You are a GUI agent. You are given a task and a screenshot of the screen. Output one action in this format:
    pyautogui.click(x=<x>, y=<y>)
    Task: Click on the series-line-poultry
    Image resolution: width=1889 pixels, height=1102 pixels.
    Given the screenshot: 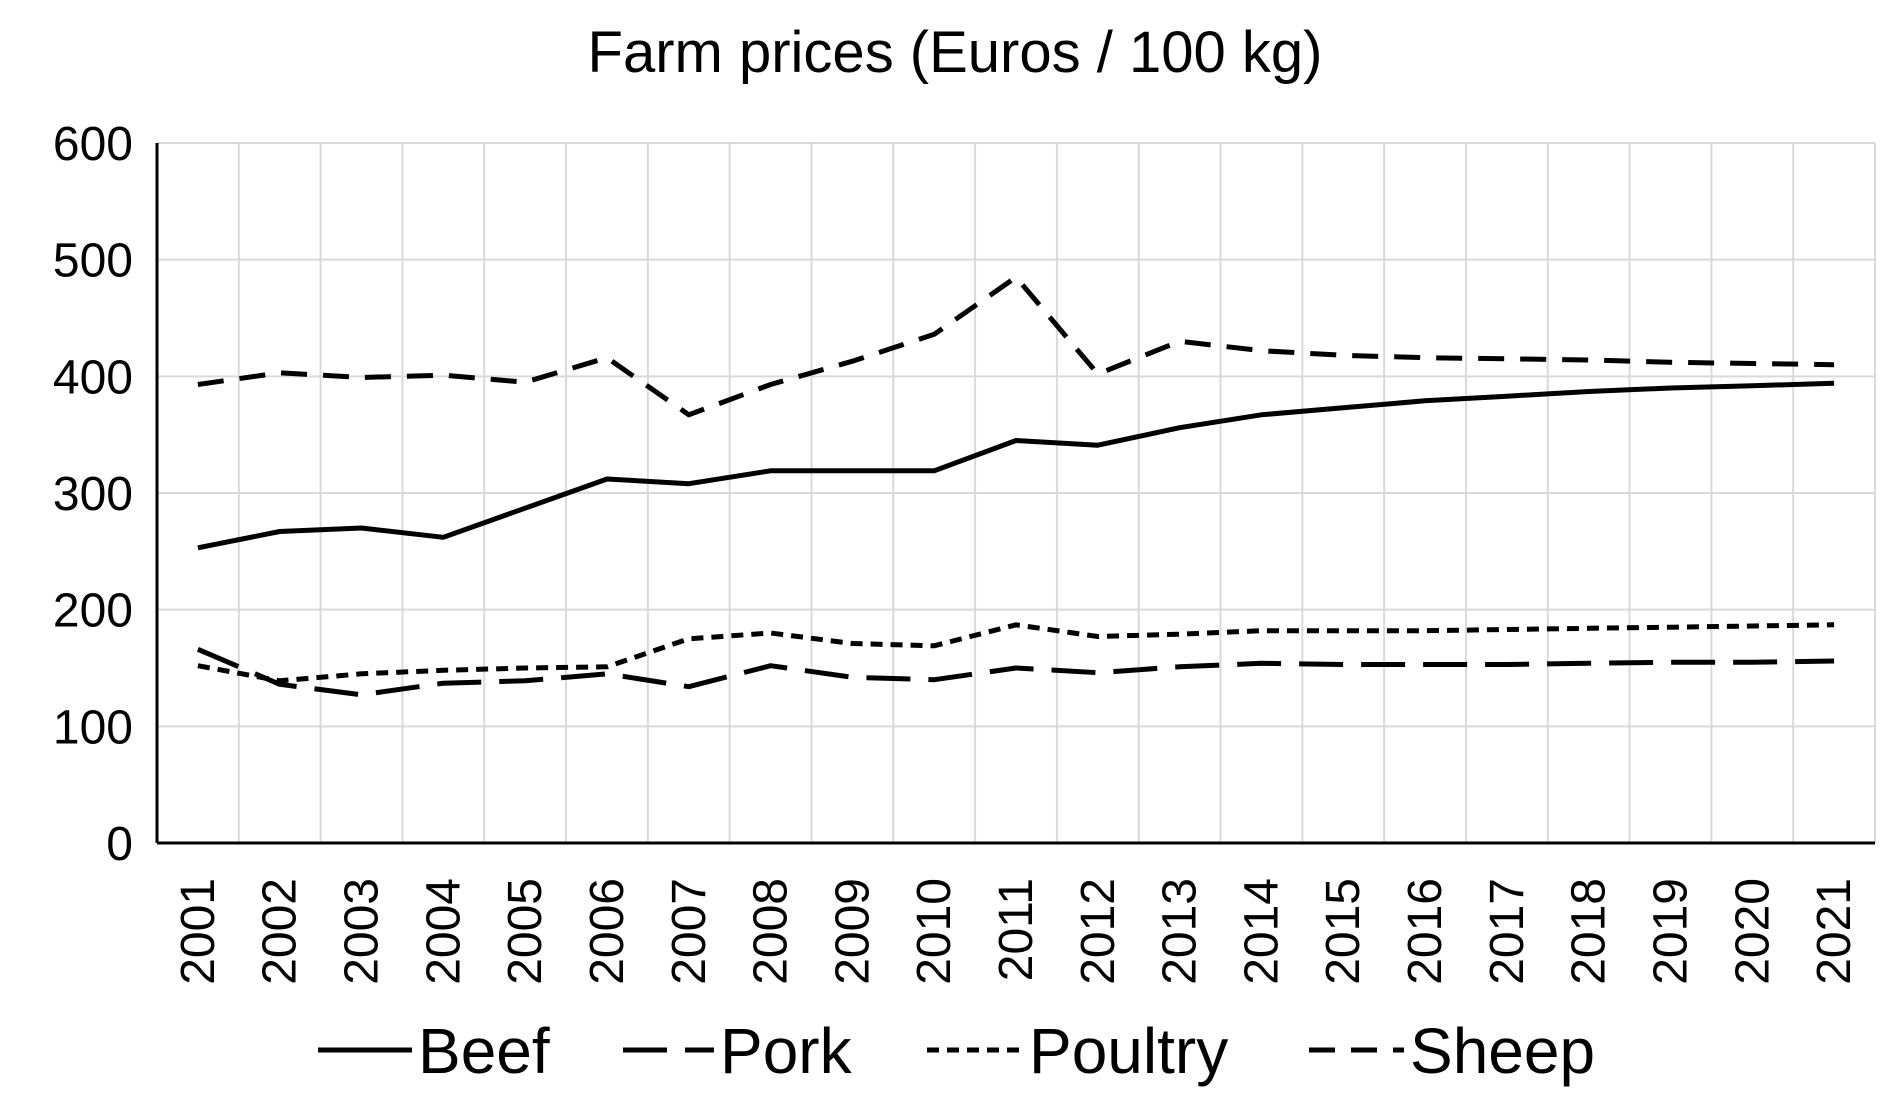 What is the action you would take?
    pyautogui.click(x=1016, y=653)
    